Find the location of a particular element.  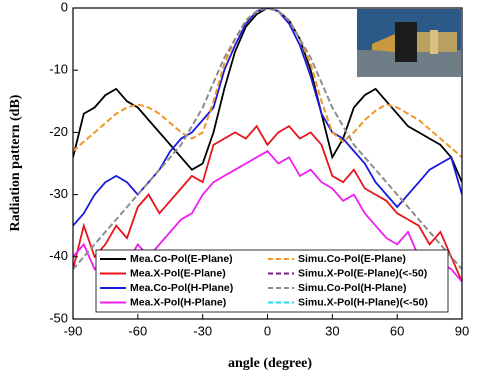

y-tick-label: 0 is located at coordinates (64, 7).